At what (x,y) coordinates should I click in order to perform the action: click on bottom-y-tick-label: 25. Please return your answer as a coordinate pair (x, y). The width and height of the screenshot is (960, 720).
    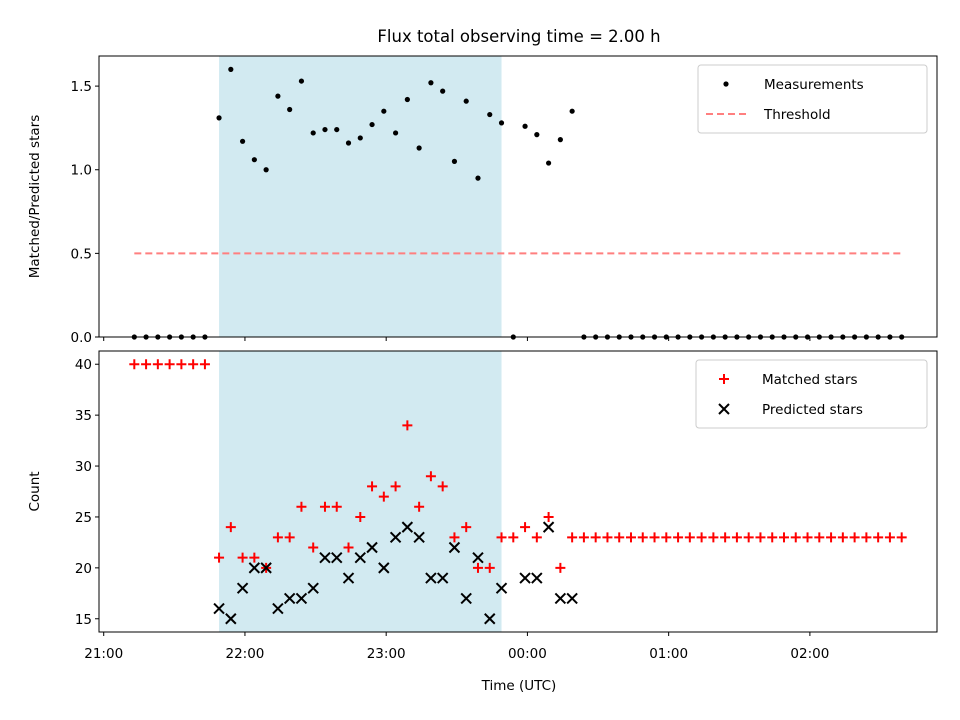
    Looking at the image, I should click on (83, 518).